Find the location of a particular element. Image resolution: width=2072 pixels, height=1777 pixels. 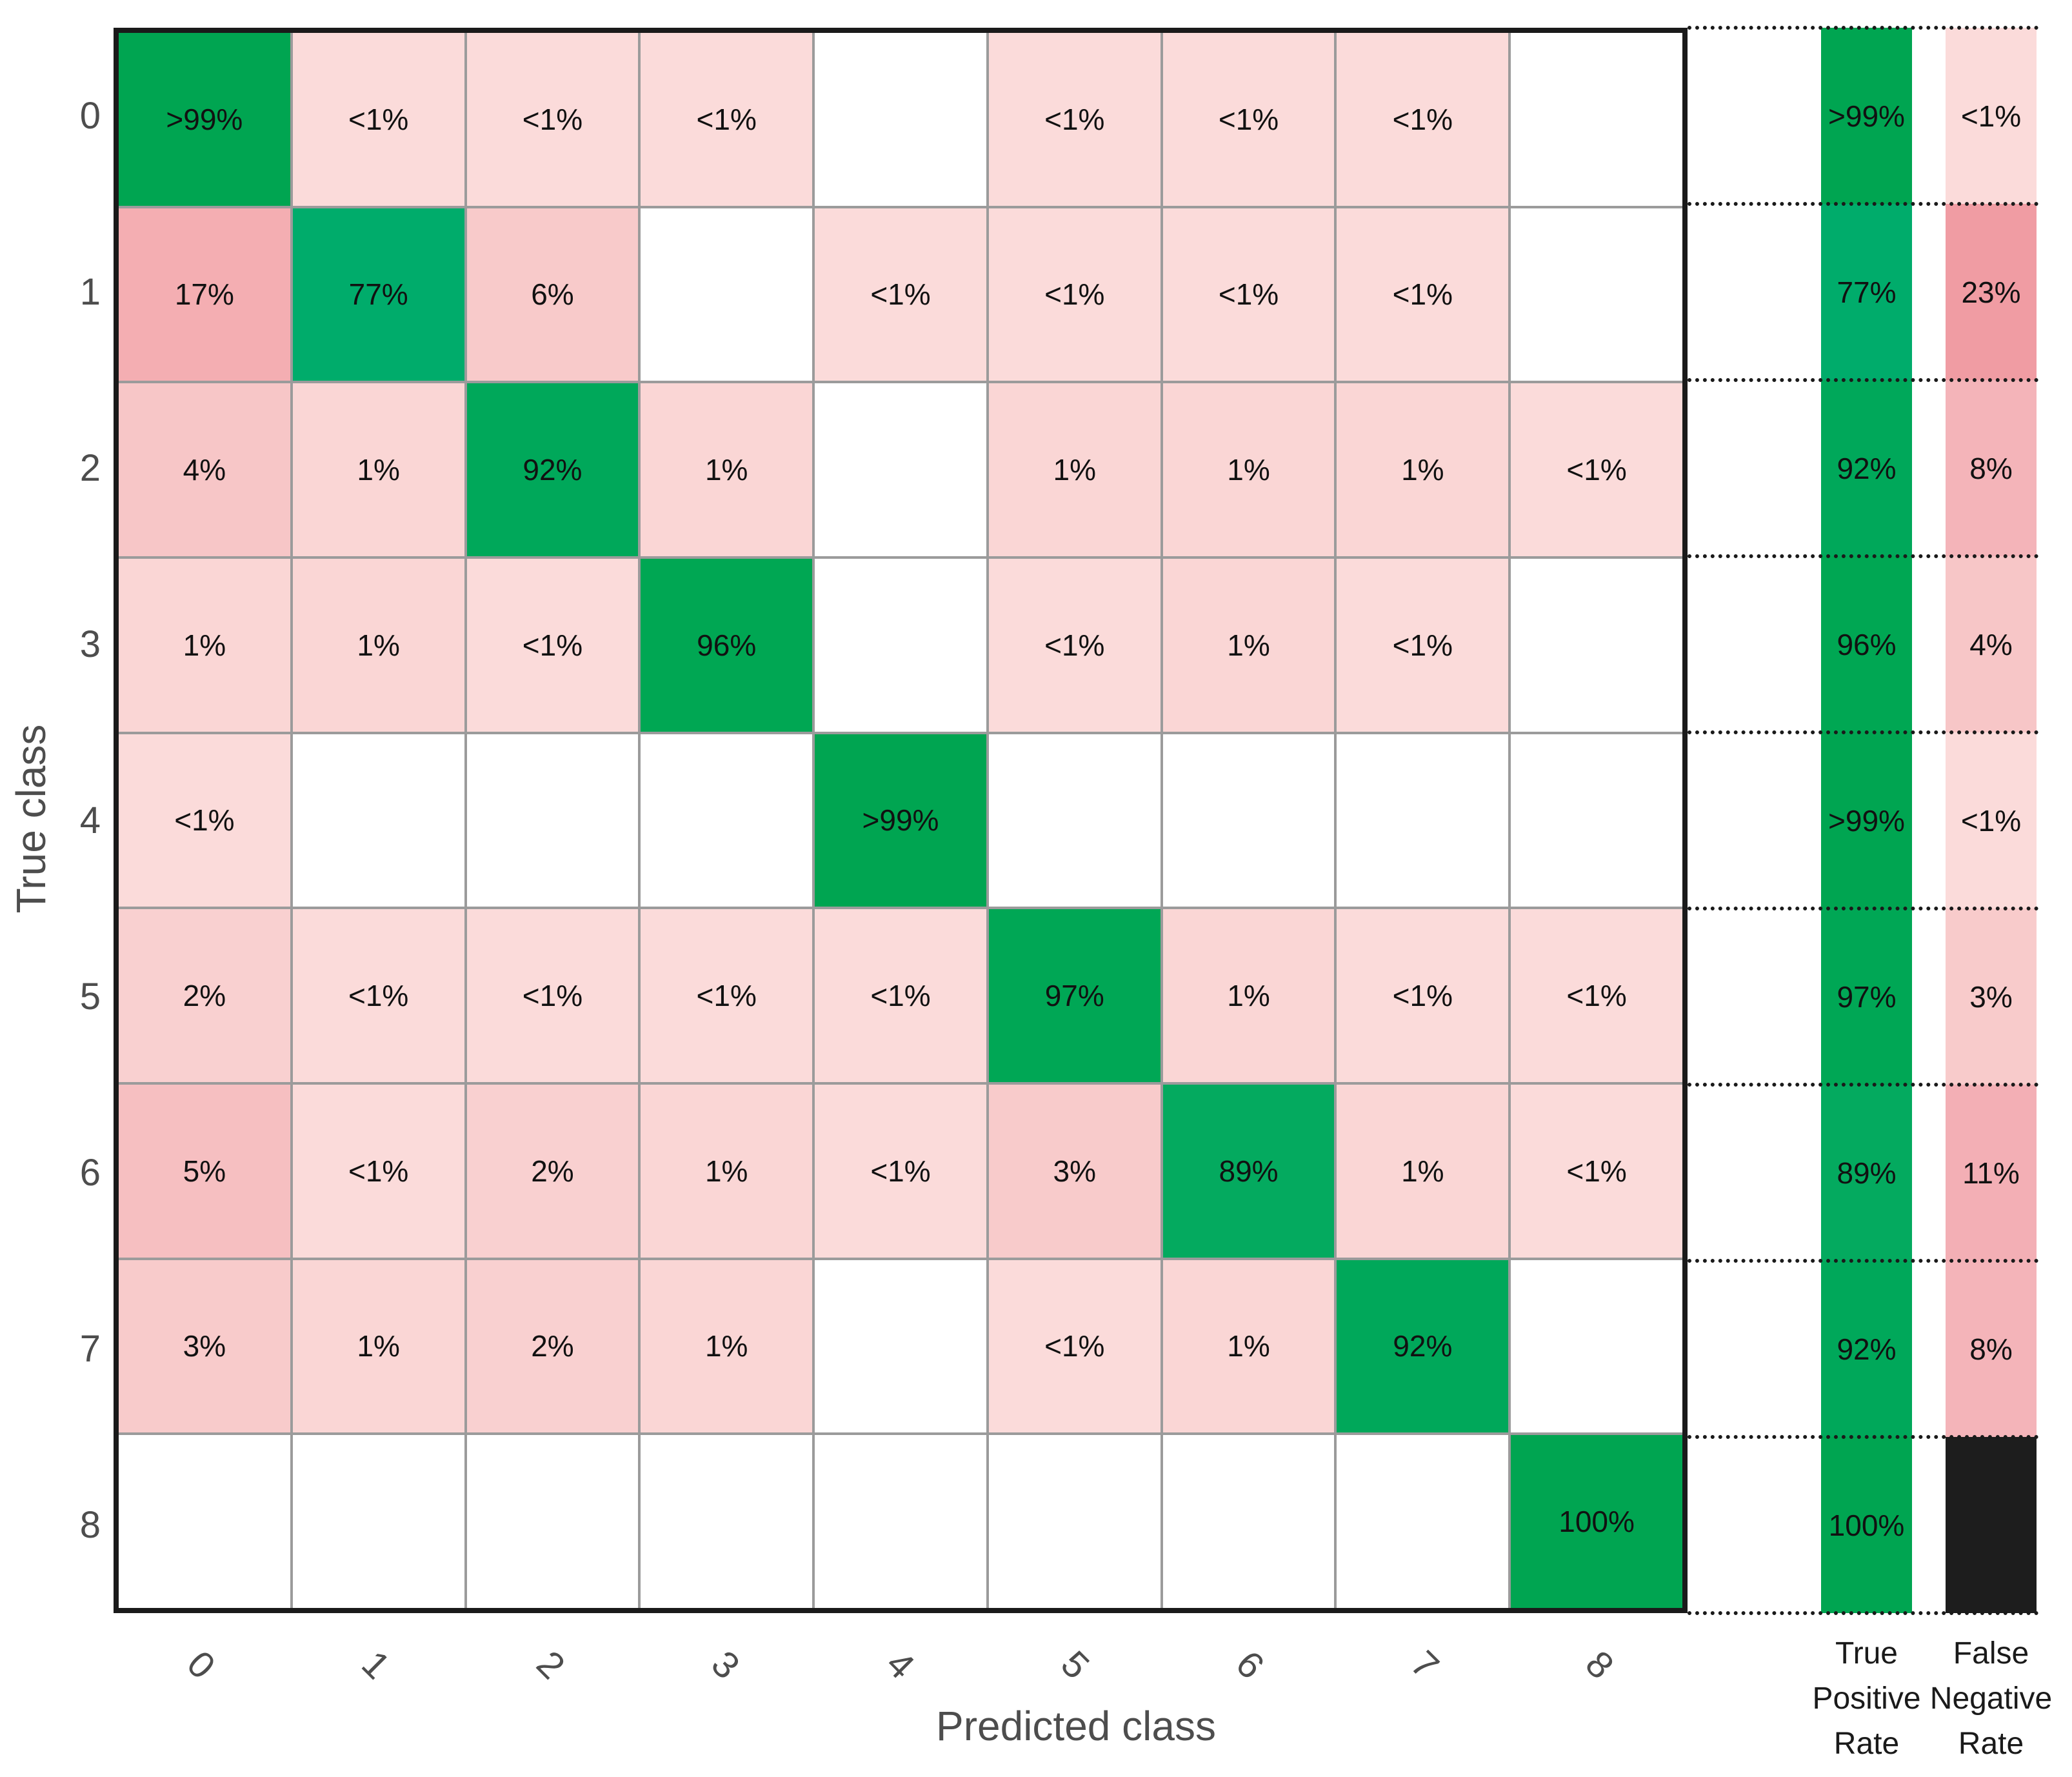

fnr-cell-row-4: <1% is located at coordinates (1991, 820).